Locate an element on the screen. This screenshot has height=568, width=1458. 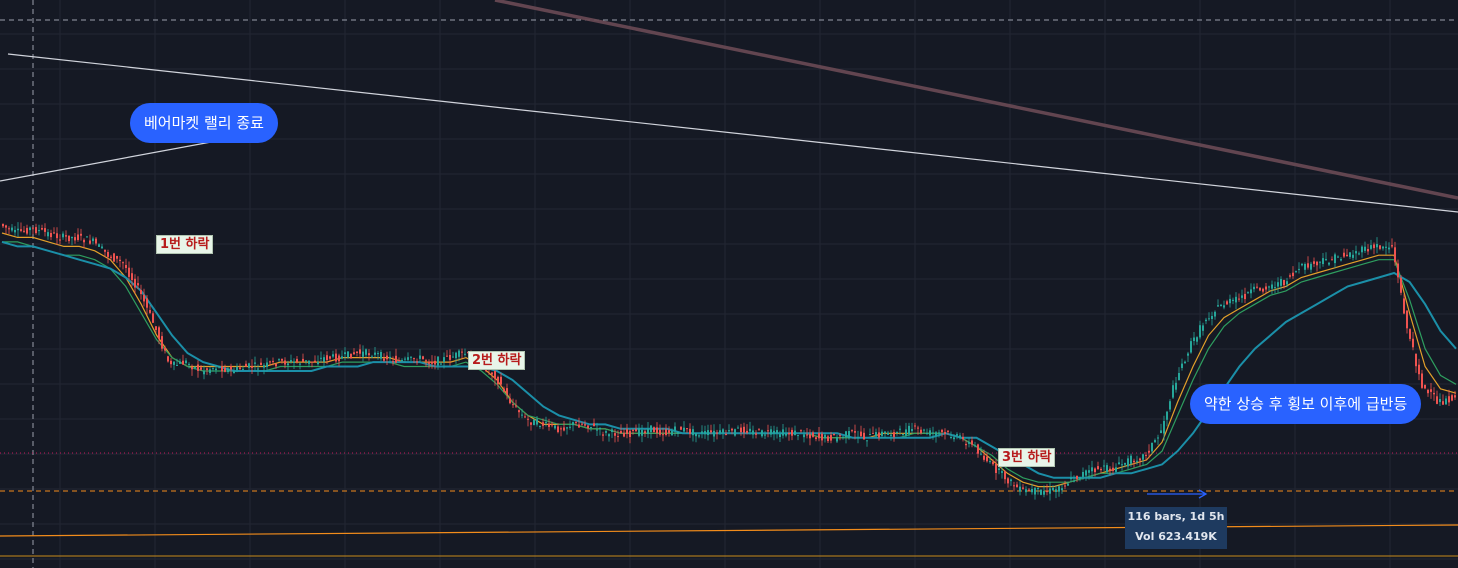
measure-arrow is located at coordinates (1177, 494).